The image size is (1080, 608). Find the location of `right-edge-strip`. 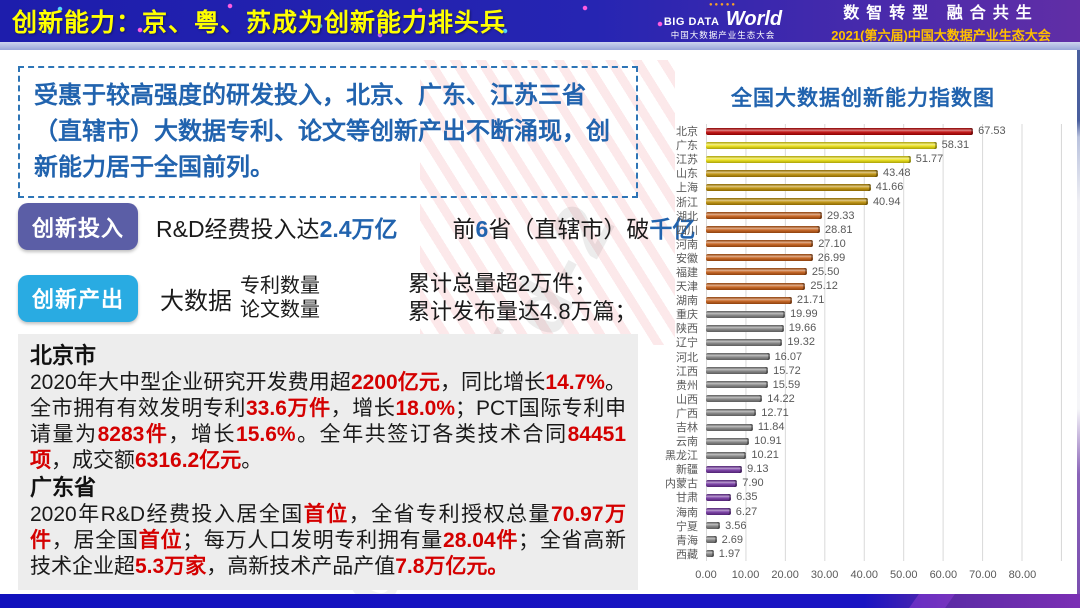

right-edge-strip is located at coordinates (1078, 322).